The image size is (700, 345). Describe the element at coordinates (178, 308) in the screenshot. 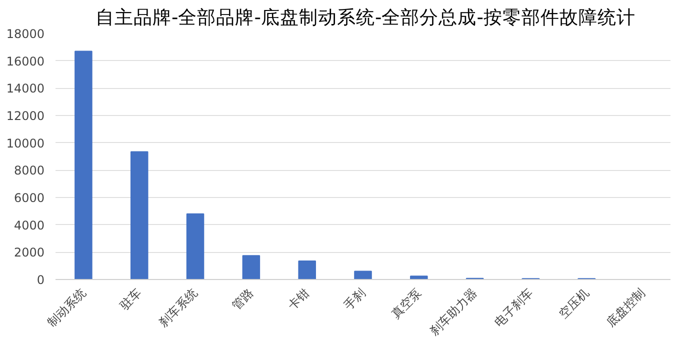

I see `x-tick-label: 刹车系统` at that location.